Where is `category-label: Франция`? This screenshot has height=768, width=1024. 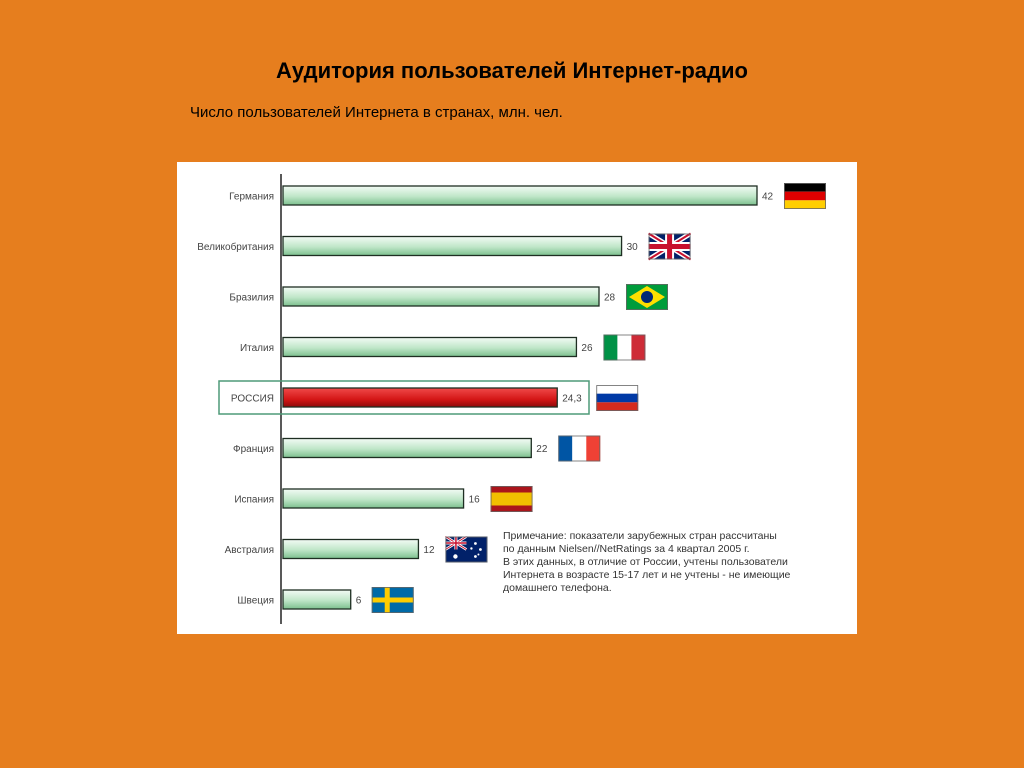 category-label: Франция is located at coordinates (253, 449).